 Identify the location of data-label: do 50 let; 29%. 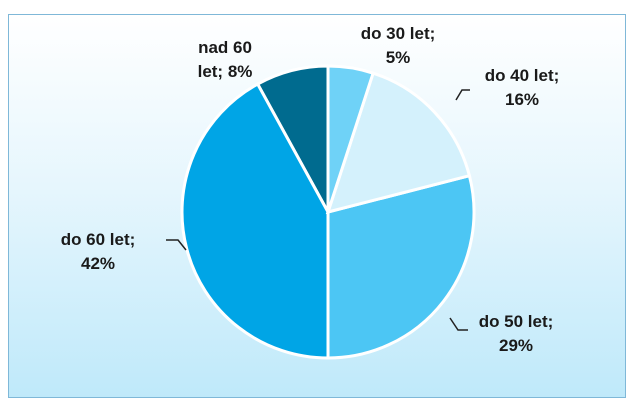
(516, 334).